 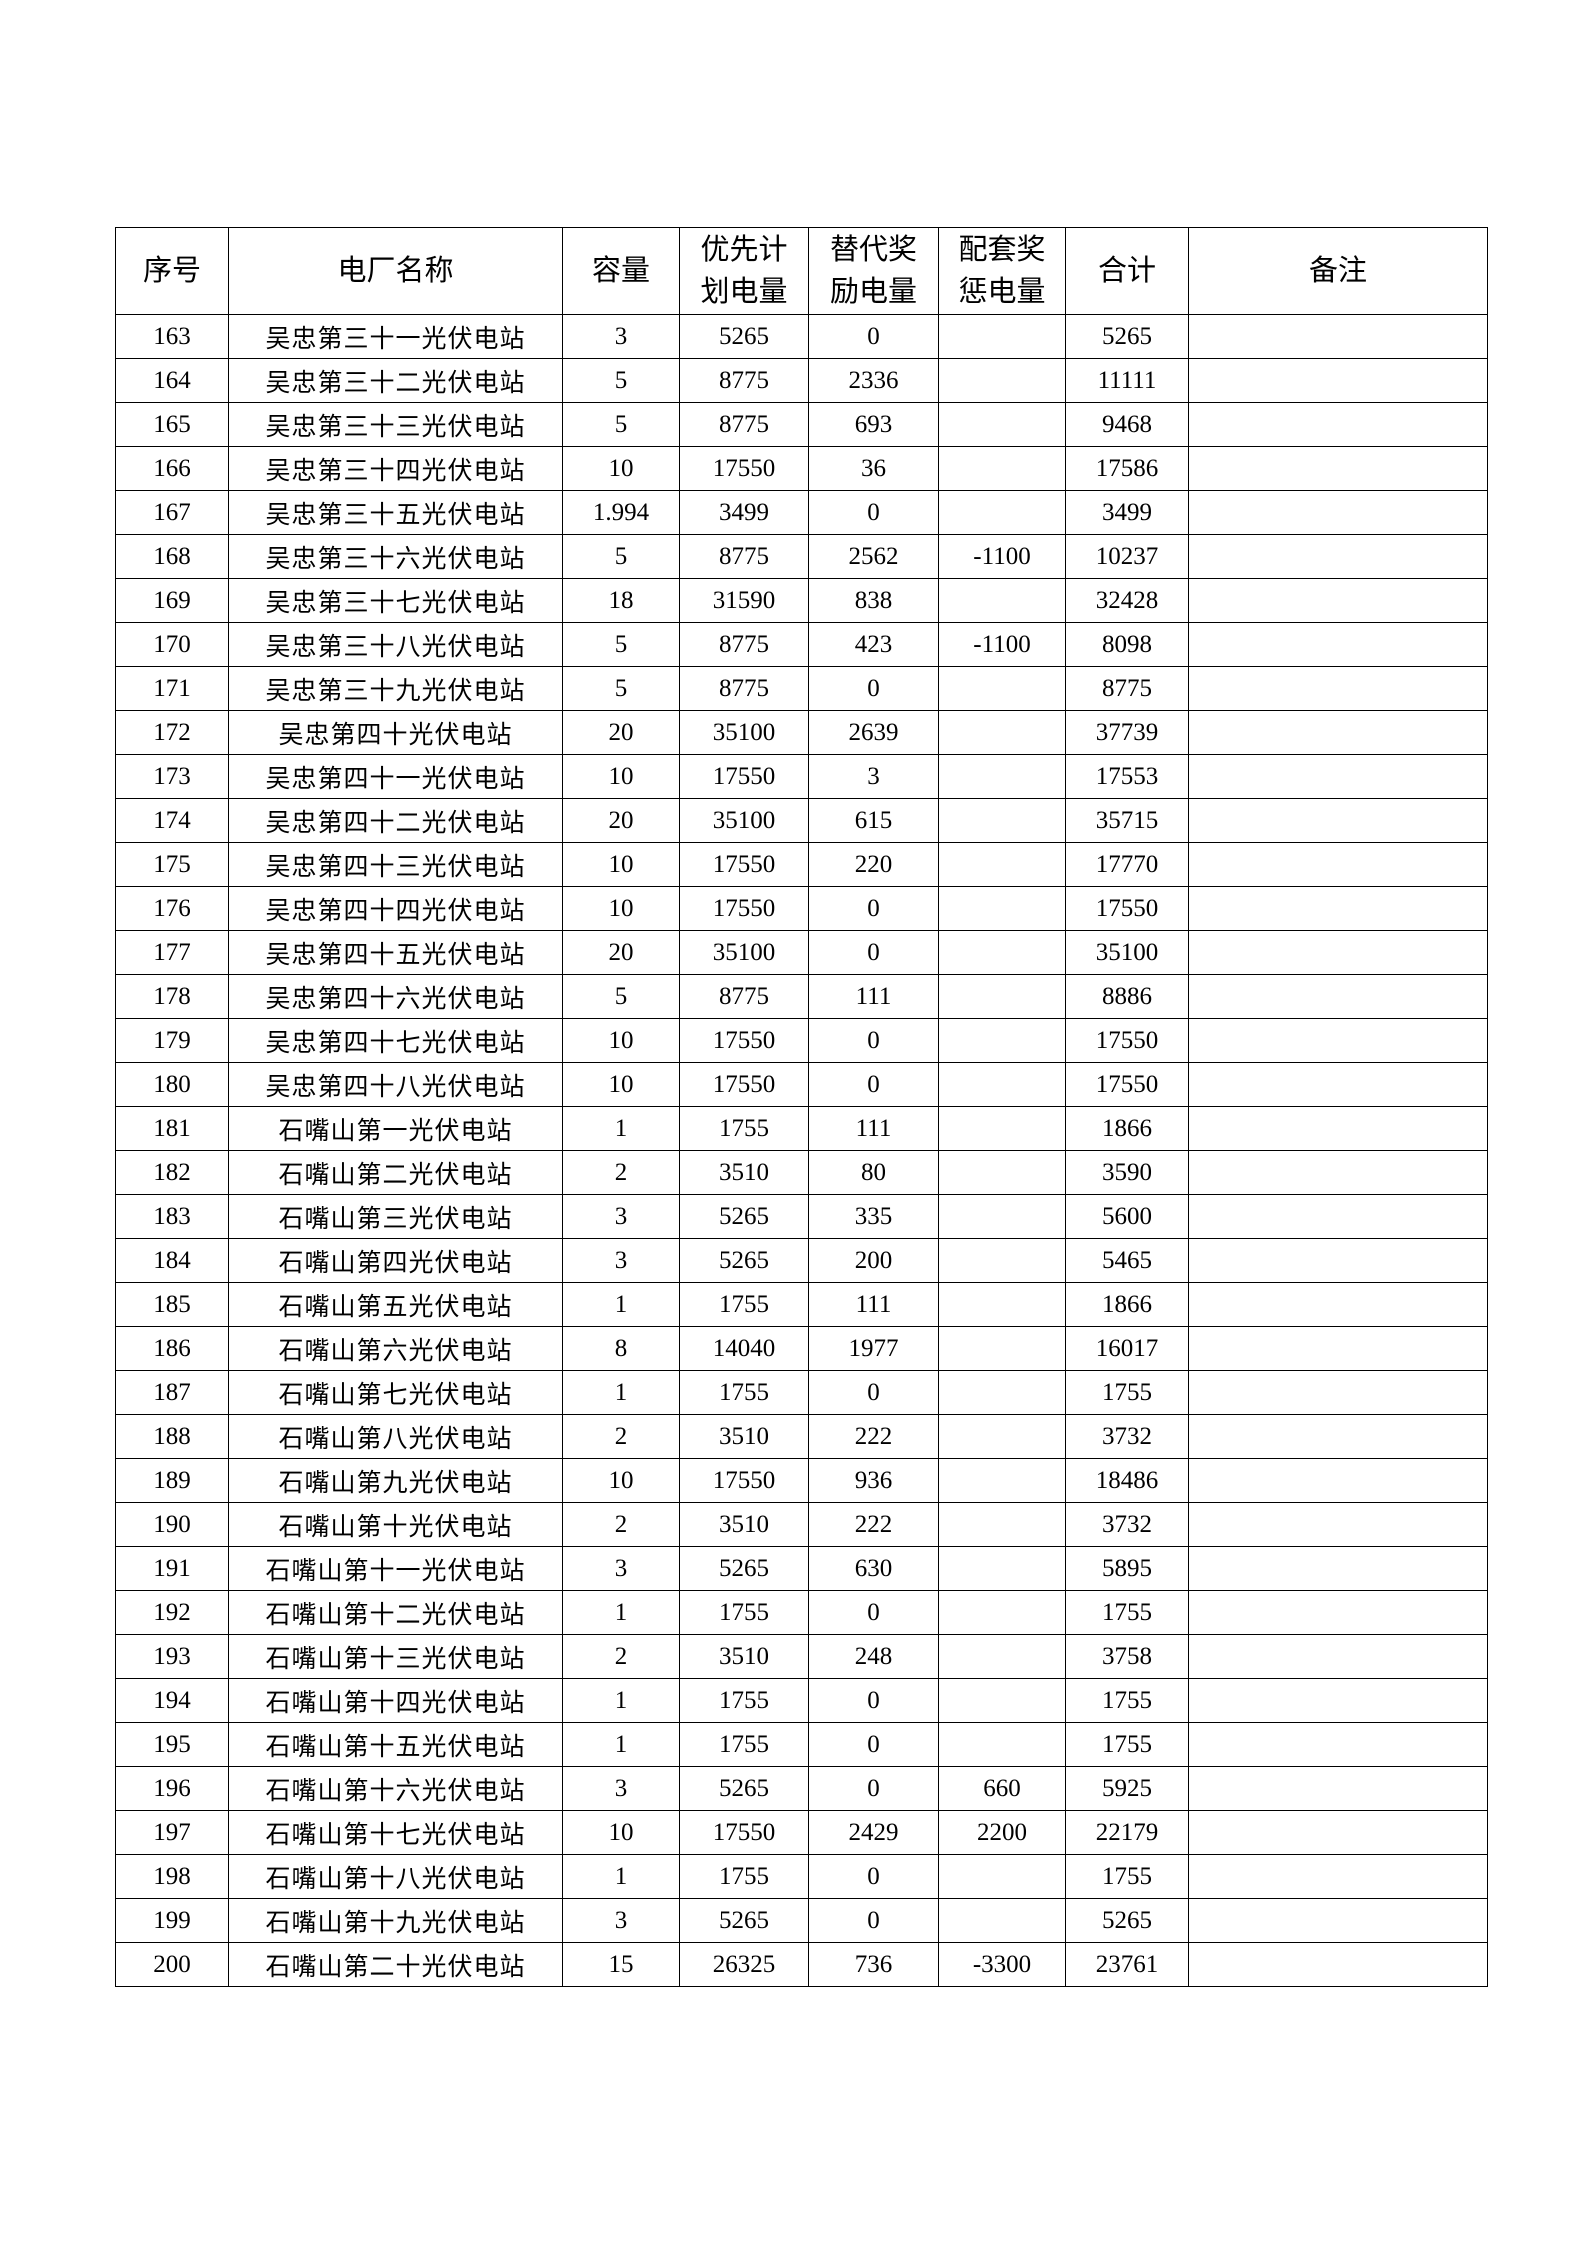 I want to click on table-row: 166 吴忠第三十四光伏电站 10 17550 36 17586, so click(x=801, y=468).